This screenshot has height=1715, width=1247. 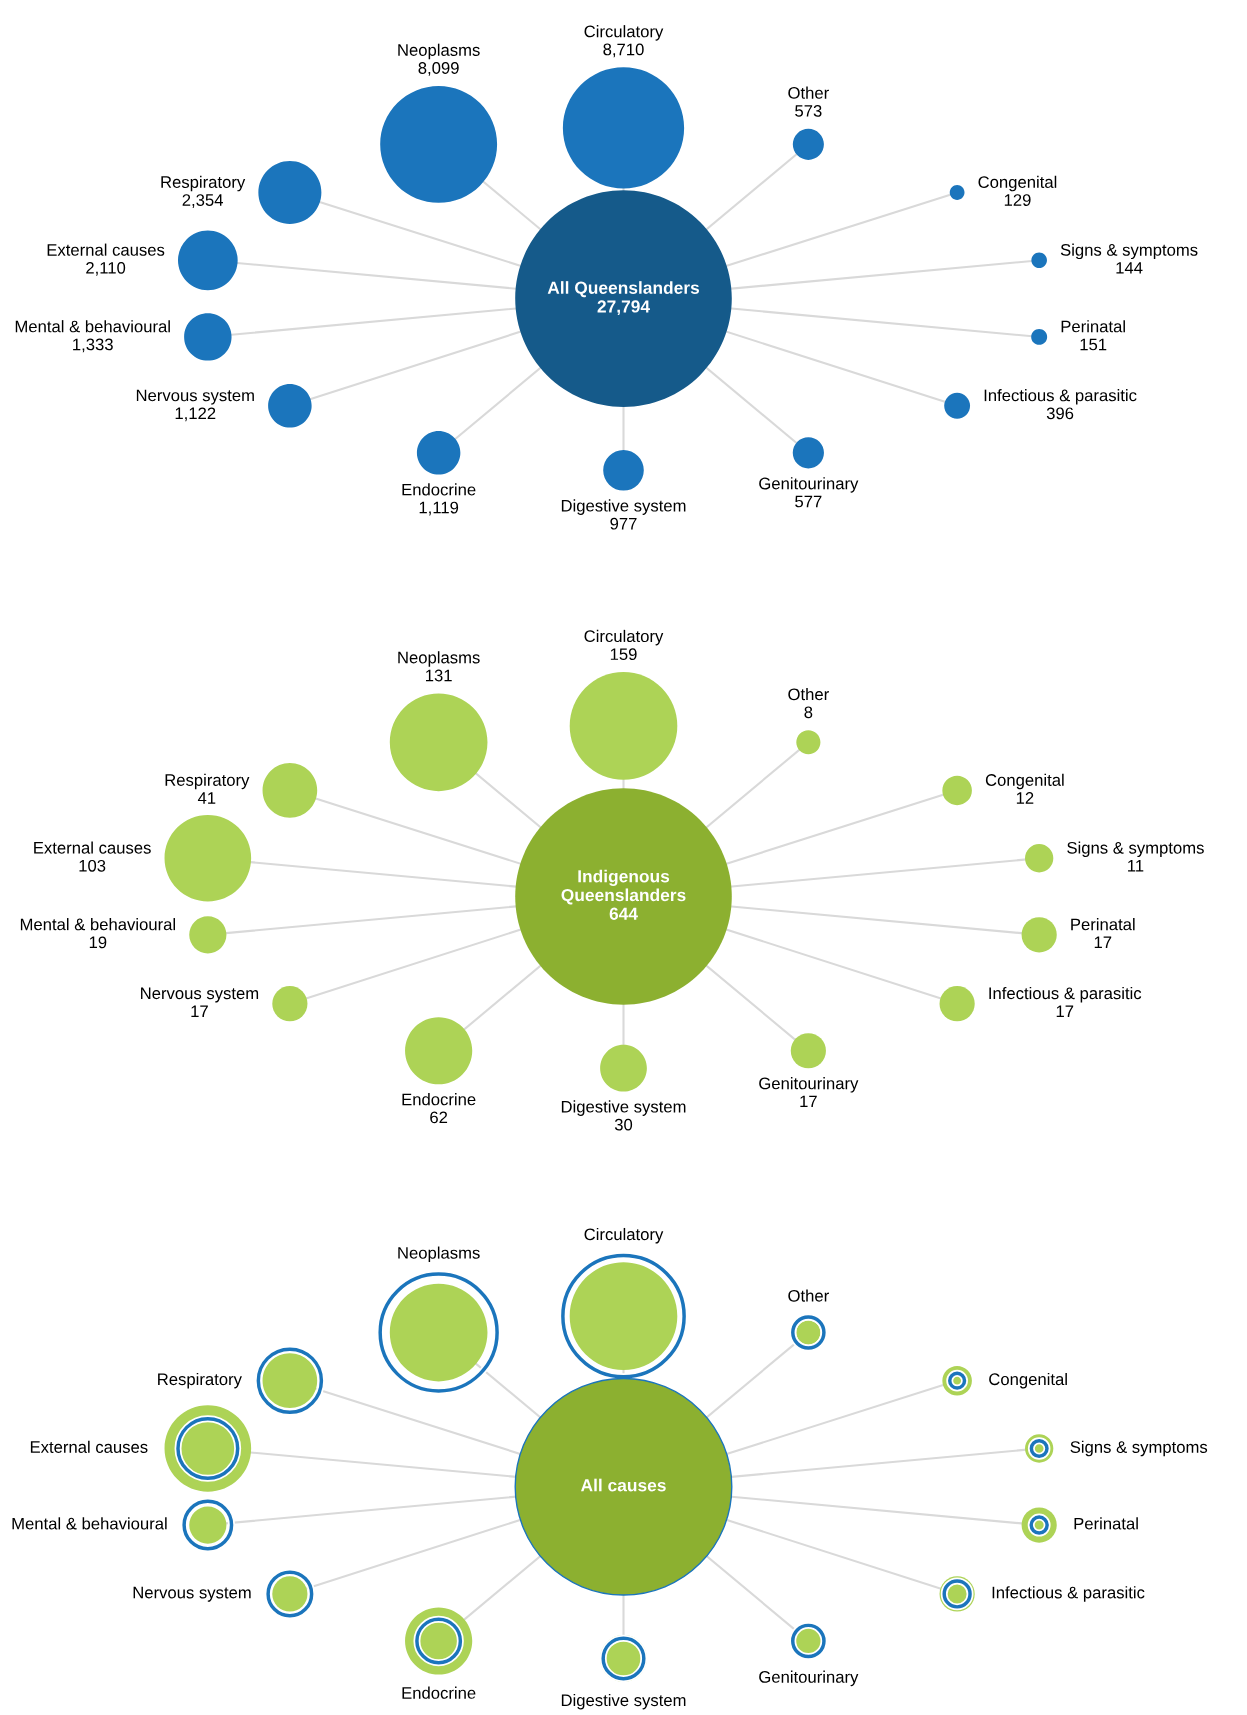 I want to click on data-label: 2,354, so click(x=202, y=201).